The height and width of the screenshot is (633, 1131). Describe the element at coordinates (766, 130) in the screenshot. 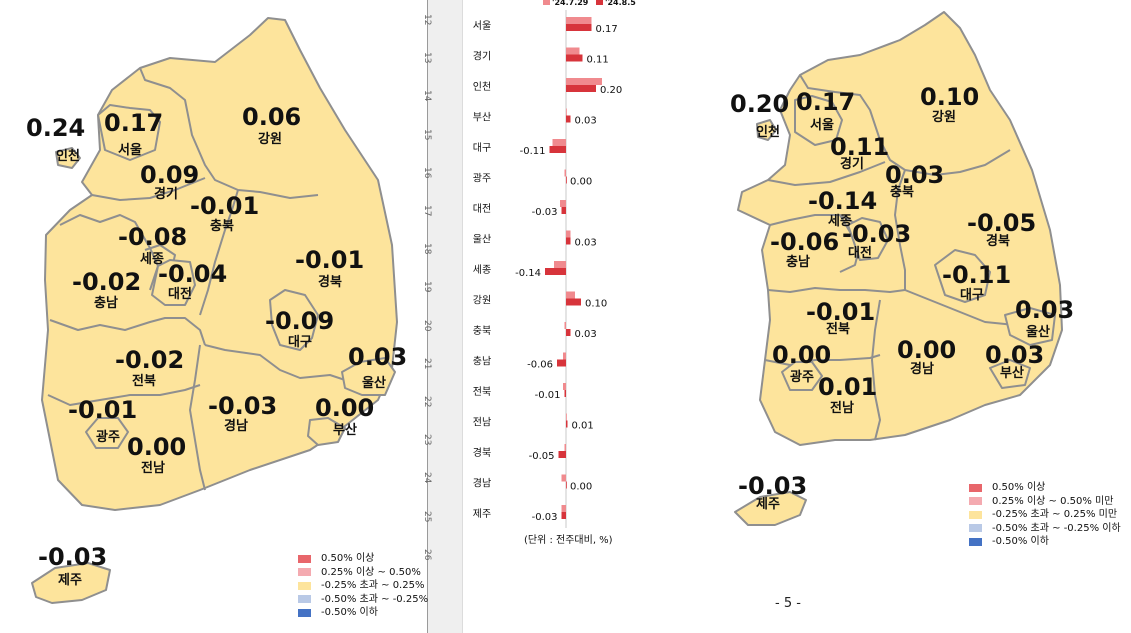

I see `right-map-incheon-isle` at that location.